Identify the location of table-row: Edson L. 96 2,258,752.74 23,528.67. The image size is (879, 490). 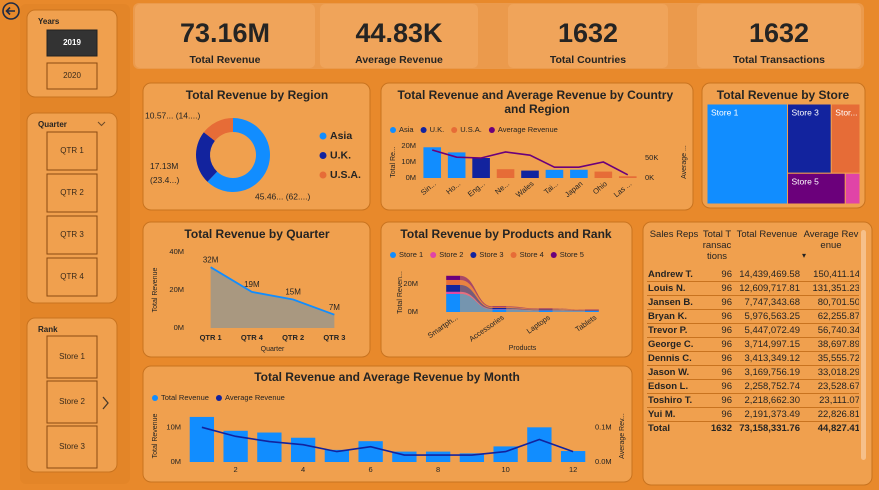
(753, 386).